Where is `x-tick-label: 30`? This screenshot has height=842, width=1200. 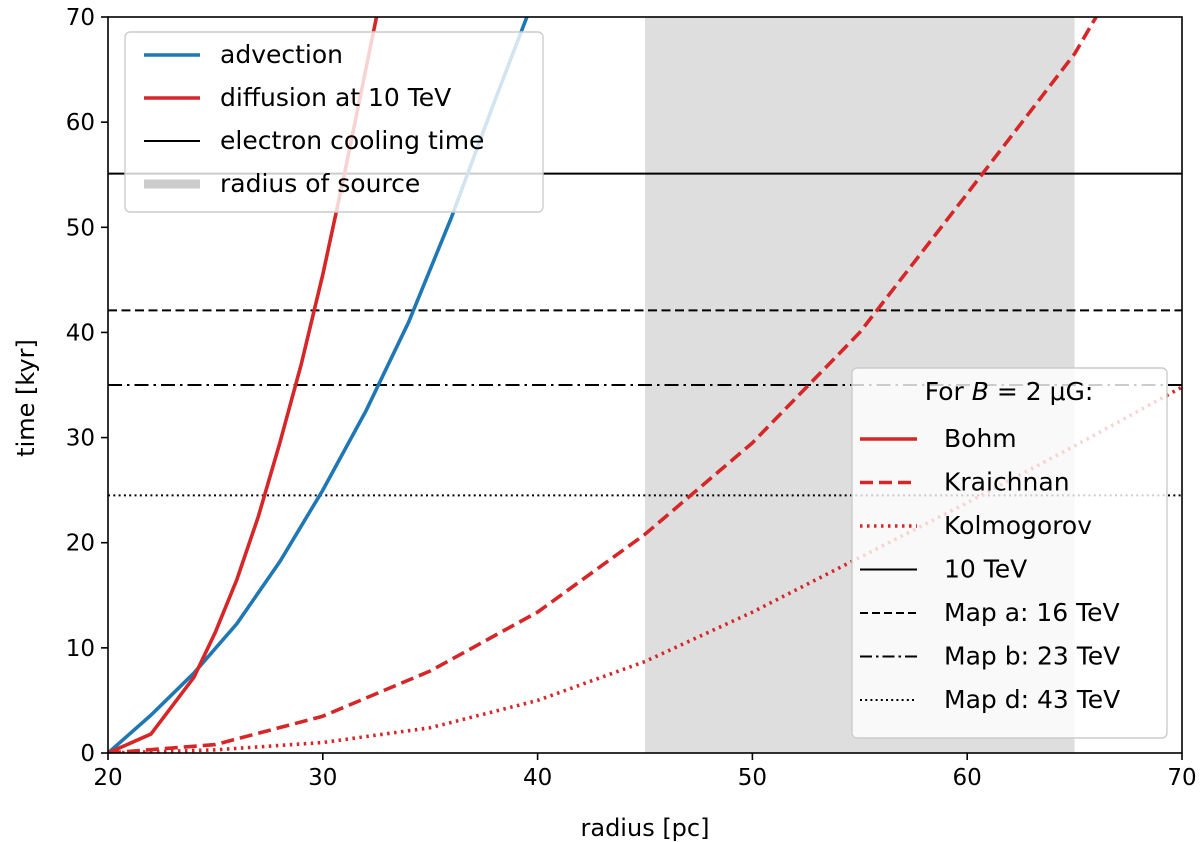 x-tick-label: 30 is located at coordinates (322, 778).